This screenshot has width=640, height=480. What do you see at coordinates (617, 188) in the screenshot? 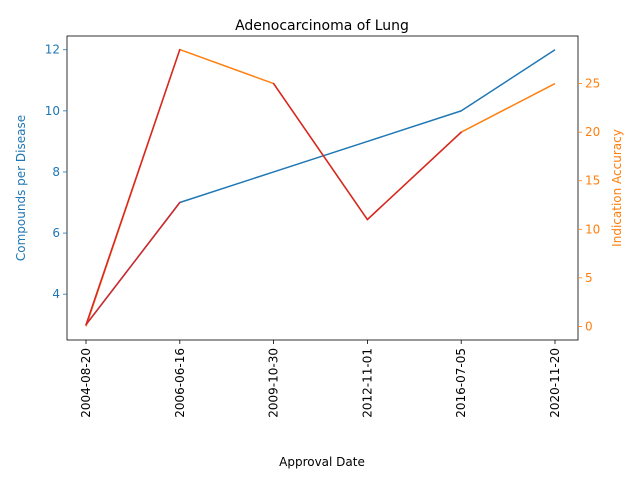
I see `y-axis-right-title: Indication Accuracy` at bounding box center [617, 188].